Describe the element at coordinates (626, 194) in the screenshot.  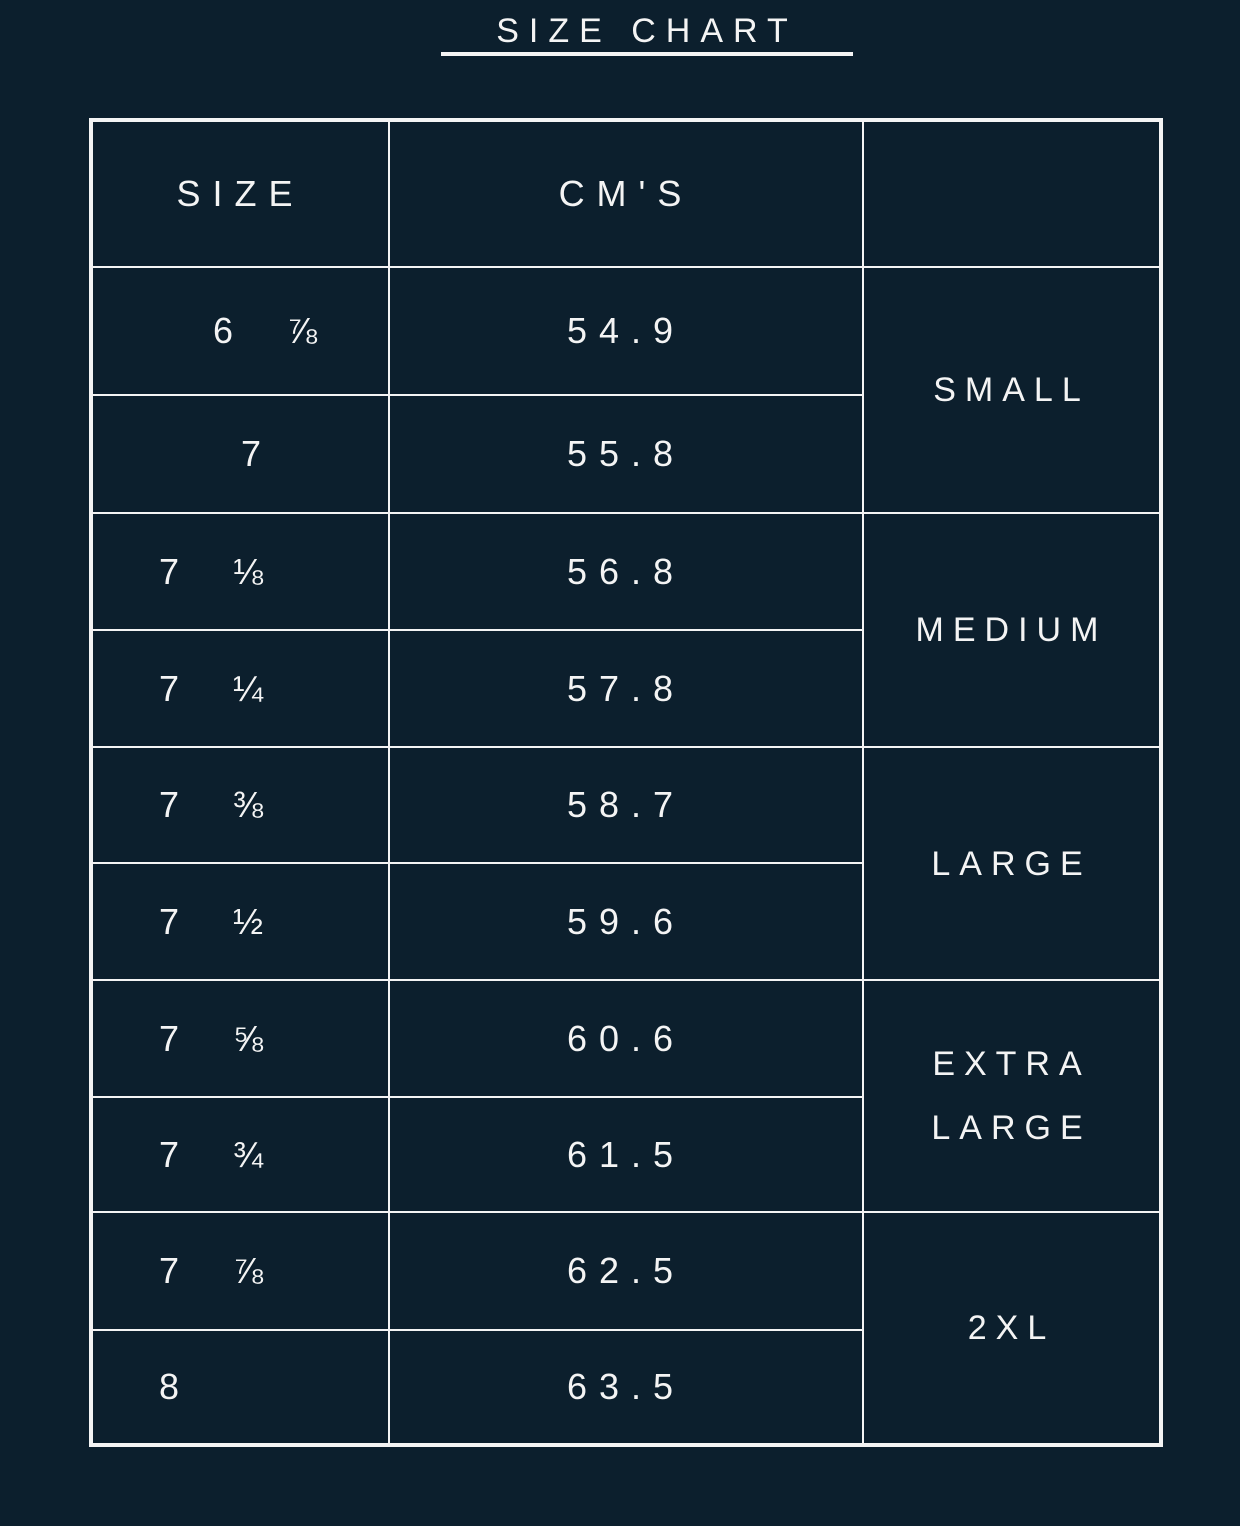
I see `header-cms: CM'S` at that location.